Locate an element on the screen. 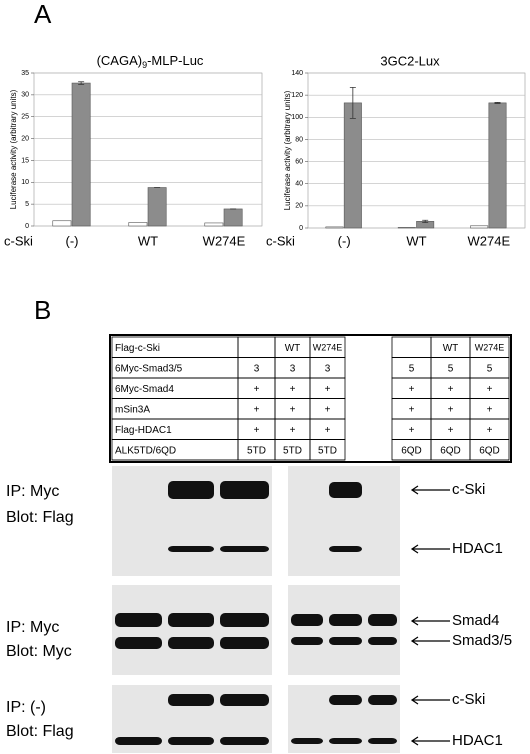  title-part: (CAGA) is located at coordinates (120, 60).